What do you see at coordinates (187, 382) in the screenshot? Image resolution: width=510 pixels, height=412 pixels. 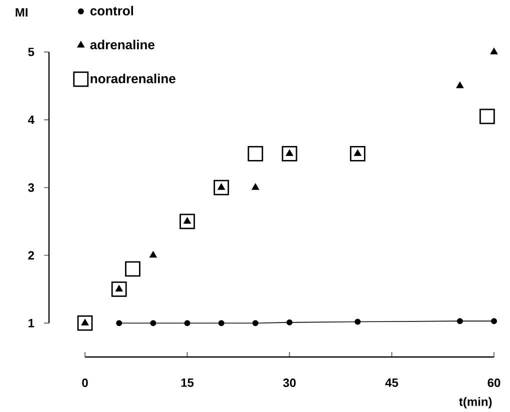 I see `x-tick-label: 15` at bounding box center [187, 382].